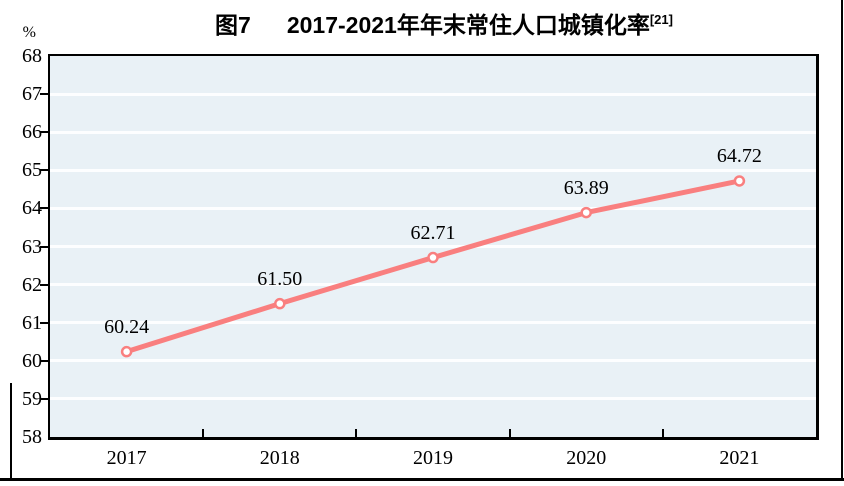  I want to click on x-axis-tick-label: 2019, so click(433, 458).